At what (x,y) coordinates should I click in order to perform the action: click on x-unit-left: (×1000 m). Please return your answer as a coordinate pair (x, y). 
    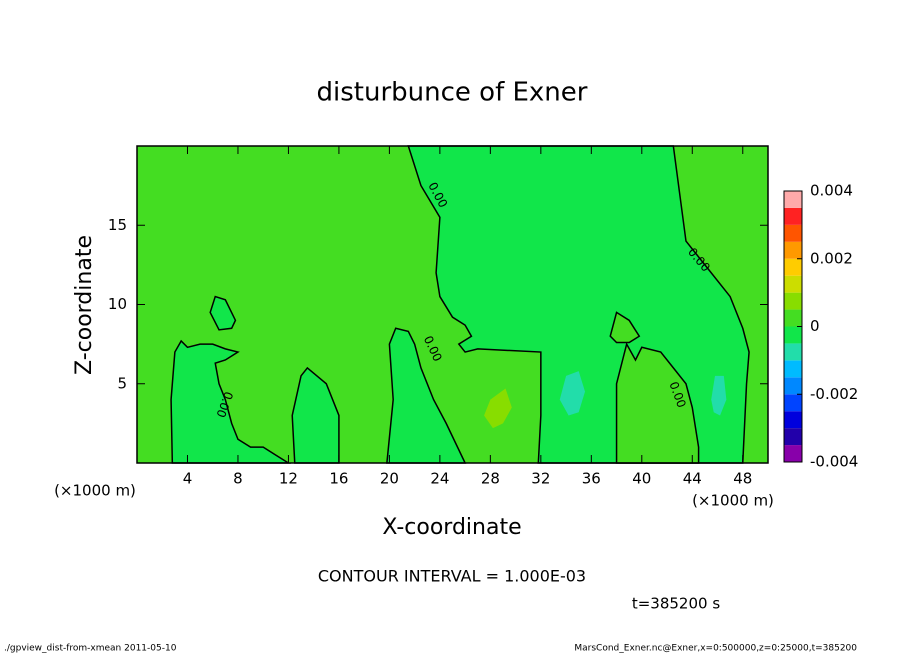
    Looking at the image, I should click on (95, 491).